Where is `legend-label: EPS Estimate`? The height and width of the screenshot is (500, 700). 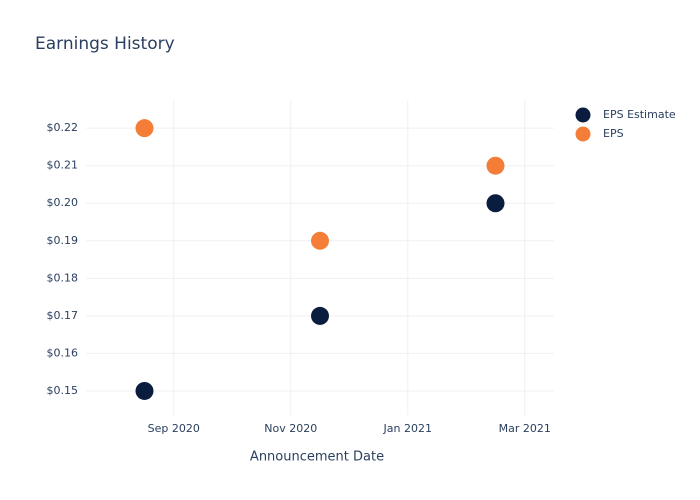 legend-label: EPS Estimate is located at coordinates (639, 114).